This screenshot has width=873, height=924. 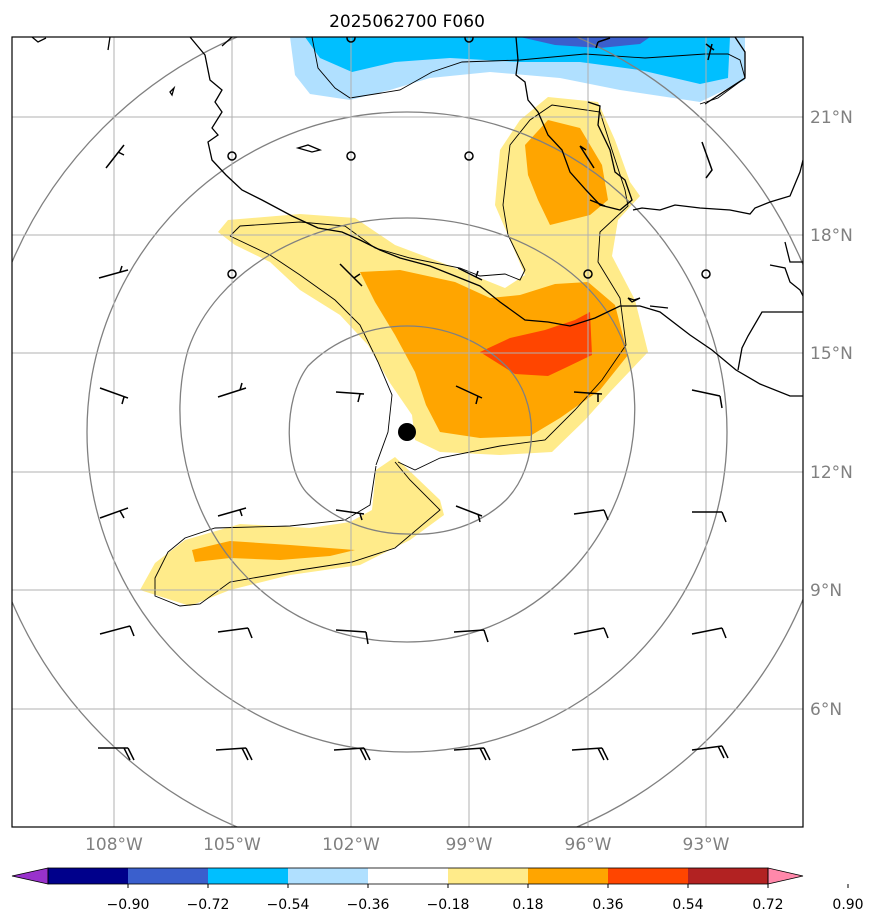 What do you see at coordinates (208, 905) in the screenshot?
I see `colorbar-tick-label: −0.72` at bounding box center [208, 905].